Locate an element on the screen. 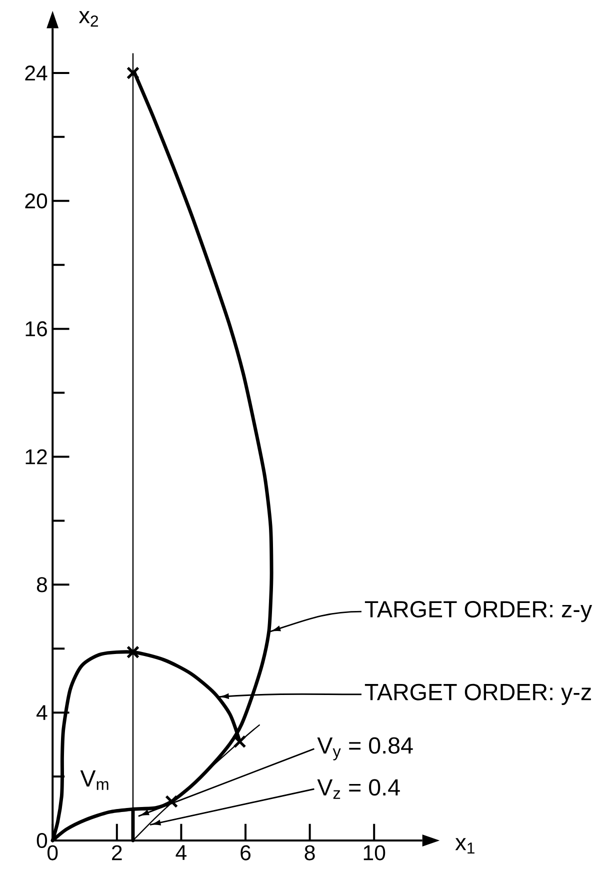 This screenshot has width=611, height=875. y-tick-label: 20 is located at coordinates (36, 200).